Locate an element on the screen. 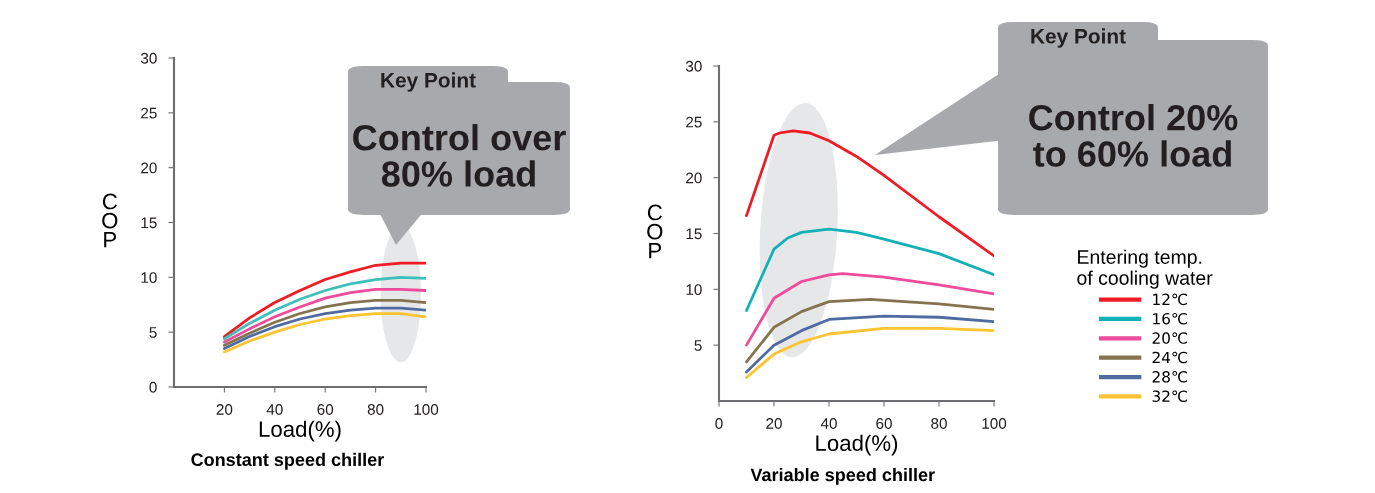  legend-label: 32℃ is located at coordinates (1170, 396).